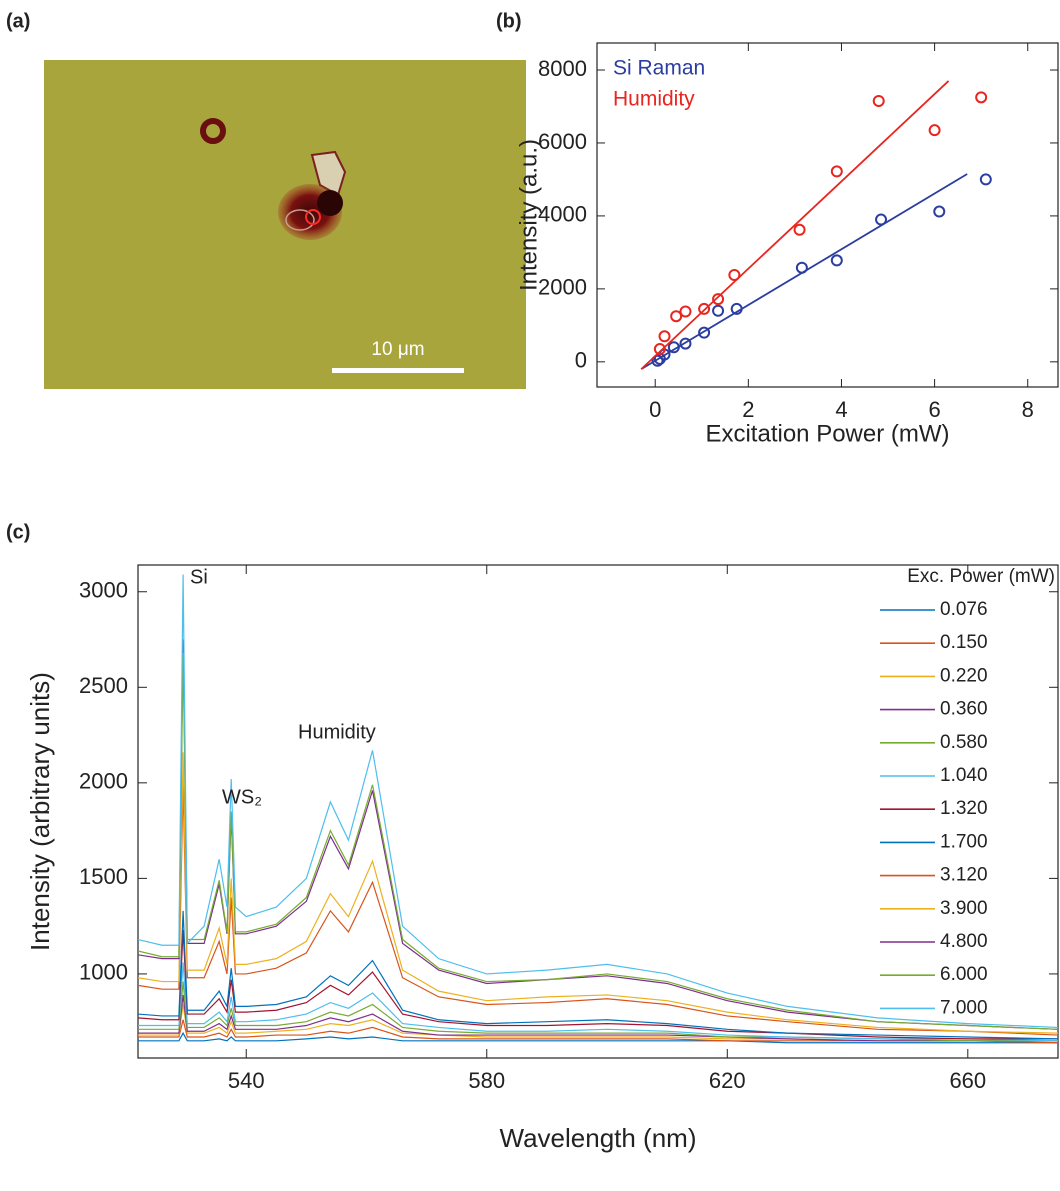 This screenshot has width=1060, height=1191. I want to click on annotation: Si, so click(199, 577).